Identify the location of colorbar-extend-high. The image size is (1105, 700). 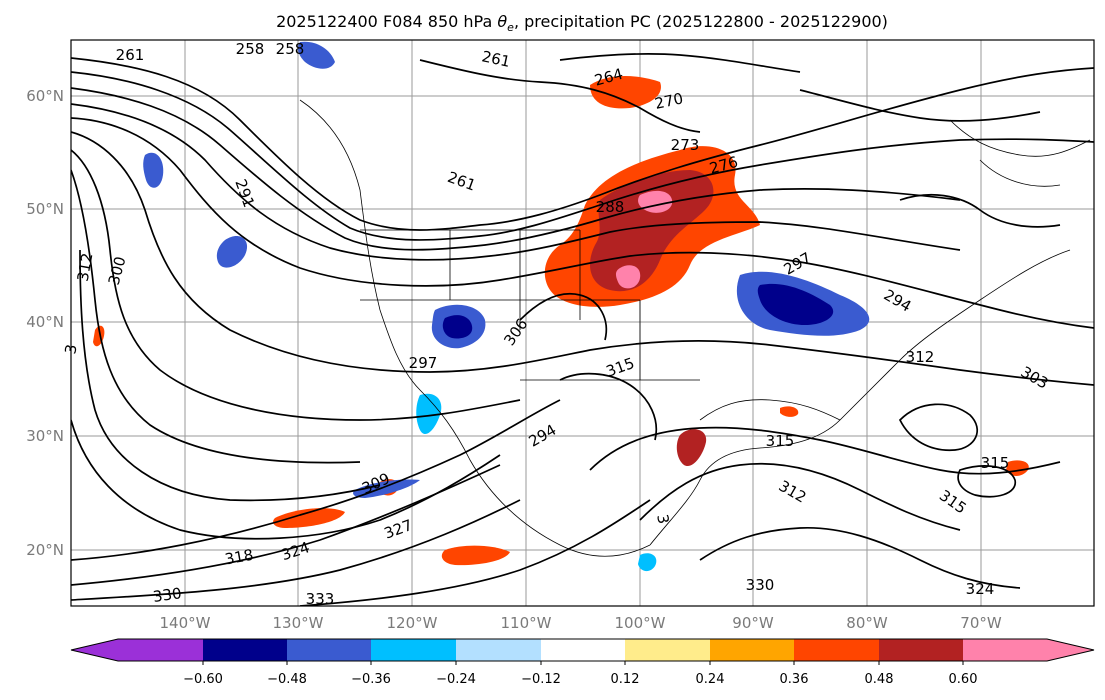
(1070, 650).